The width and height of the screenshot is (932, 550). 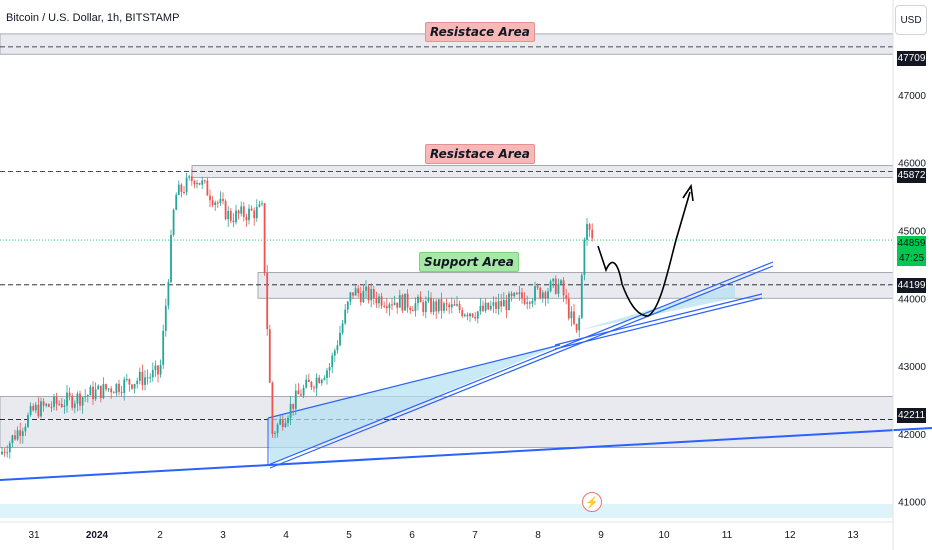 I want to click on projection-layer, so click(x=645, y=250).